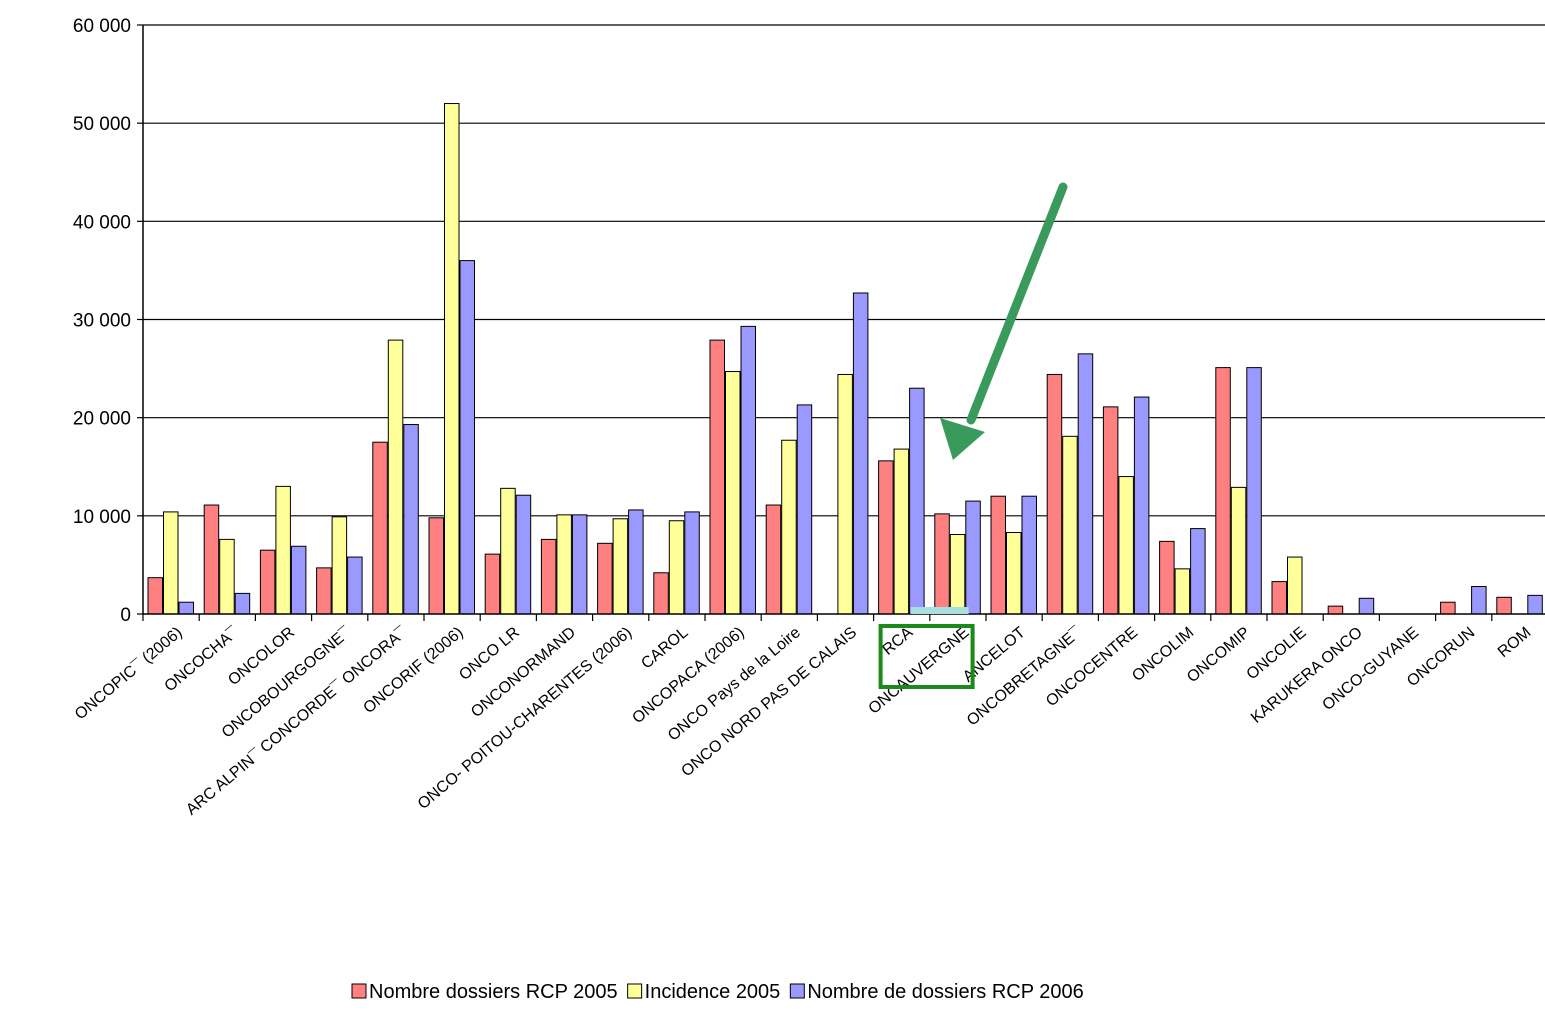 The width and height of the screenshot is (1545, 1015). I want to click on annotations, so click(973, 435).